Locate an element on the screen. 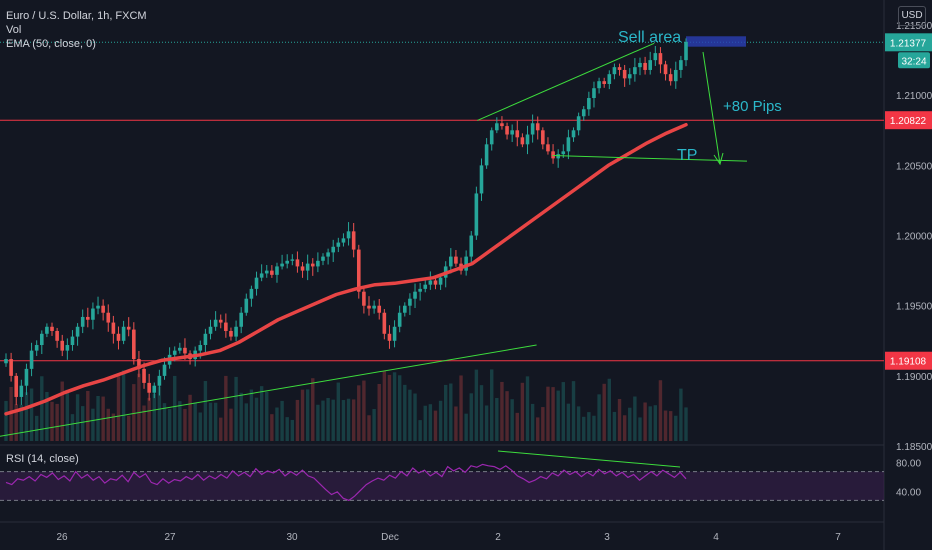  time-tick-label: 26 is located at coordinates (62, 537).